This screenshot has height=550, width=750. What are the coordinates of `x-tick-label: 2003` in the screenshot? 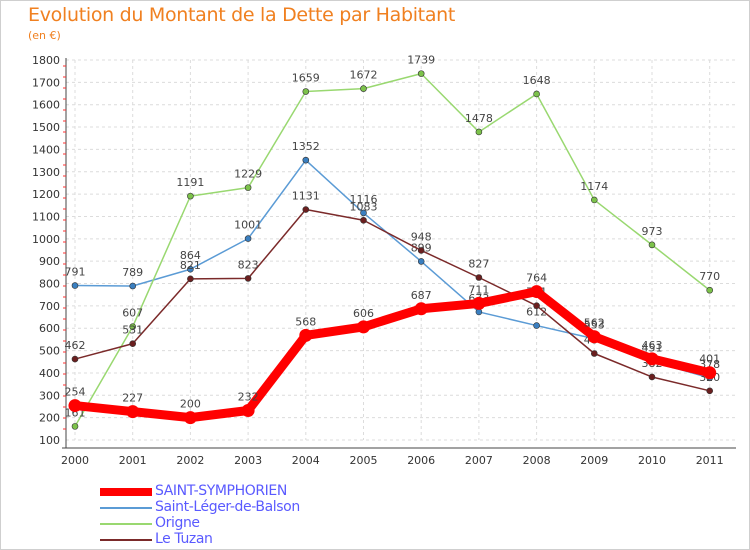 It's located at (248, 460).